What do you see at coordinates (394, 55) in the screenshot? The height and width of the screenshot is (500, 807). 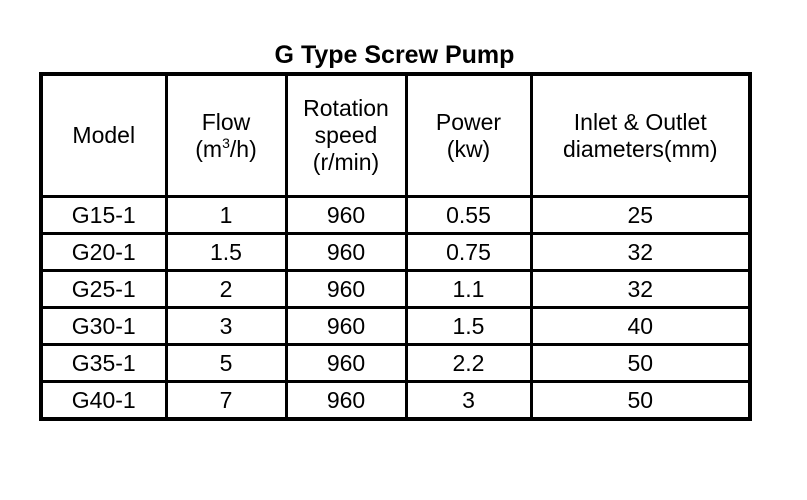 I see `table-title: G Type Screw Pump` at bounding box center [394, 55].